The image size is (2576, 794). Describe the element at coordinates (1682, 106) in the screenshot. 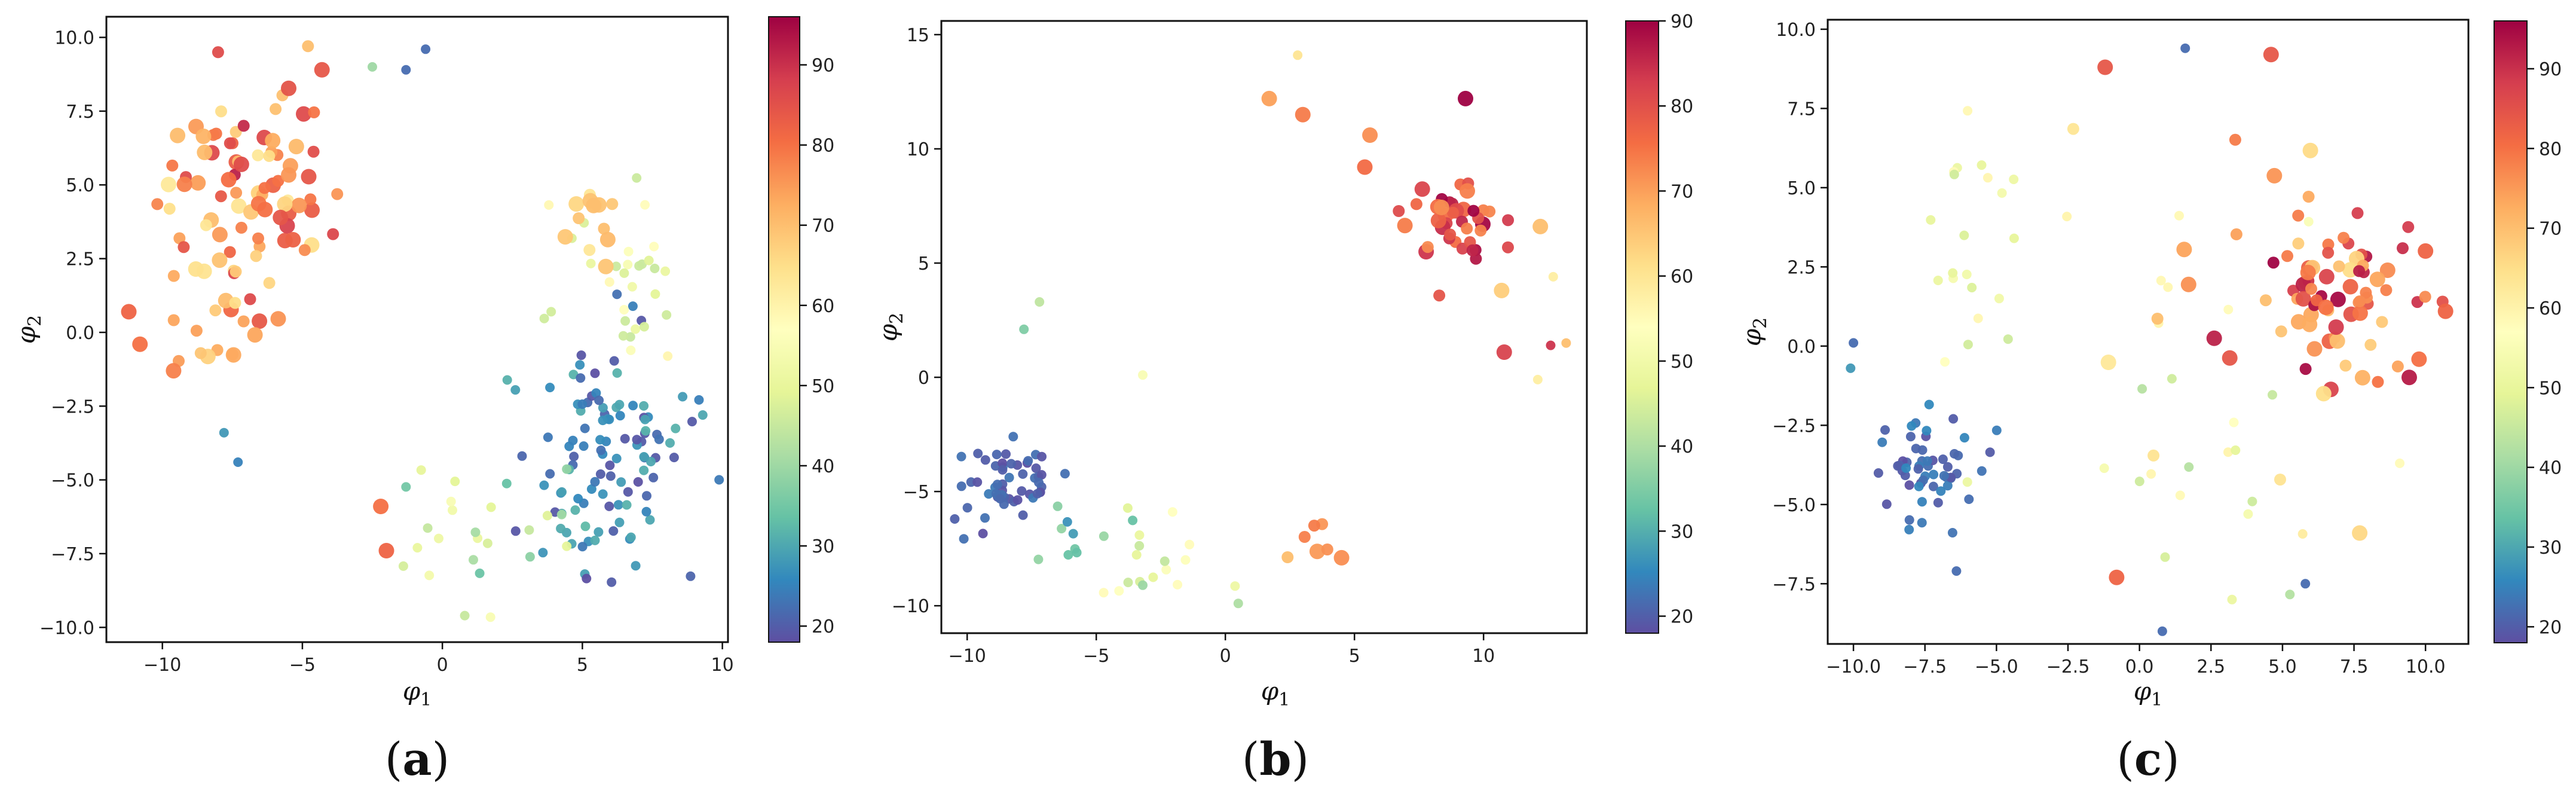

I see `colorbar-tick-label: 80` at that location.